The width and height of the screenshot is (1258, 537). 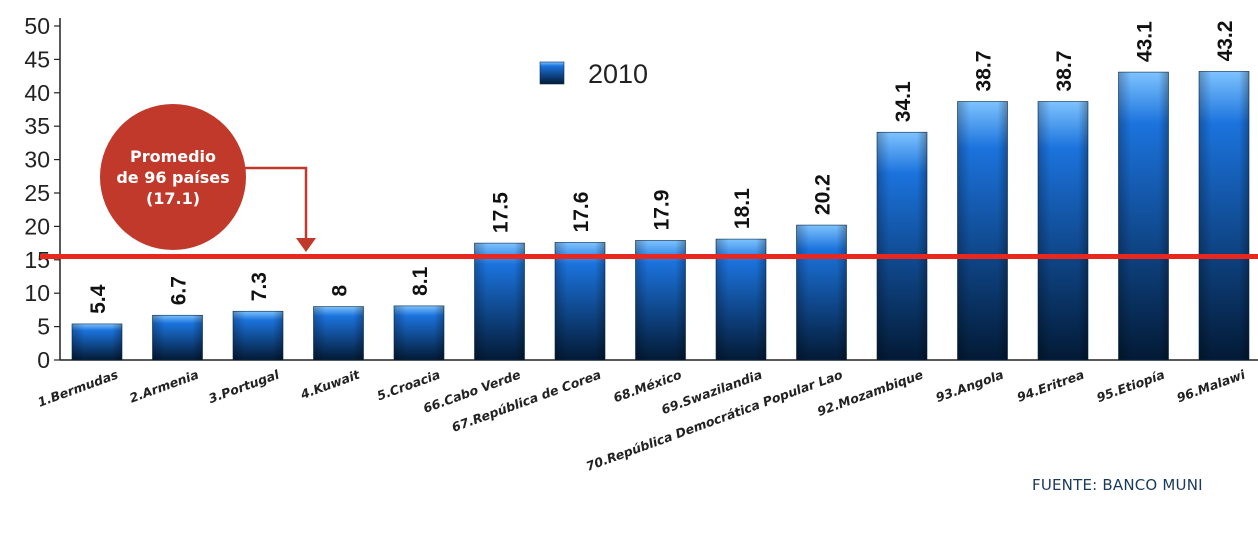 I want to click on x-tick-label: 3.Portugal, so click(x=243, y=386).